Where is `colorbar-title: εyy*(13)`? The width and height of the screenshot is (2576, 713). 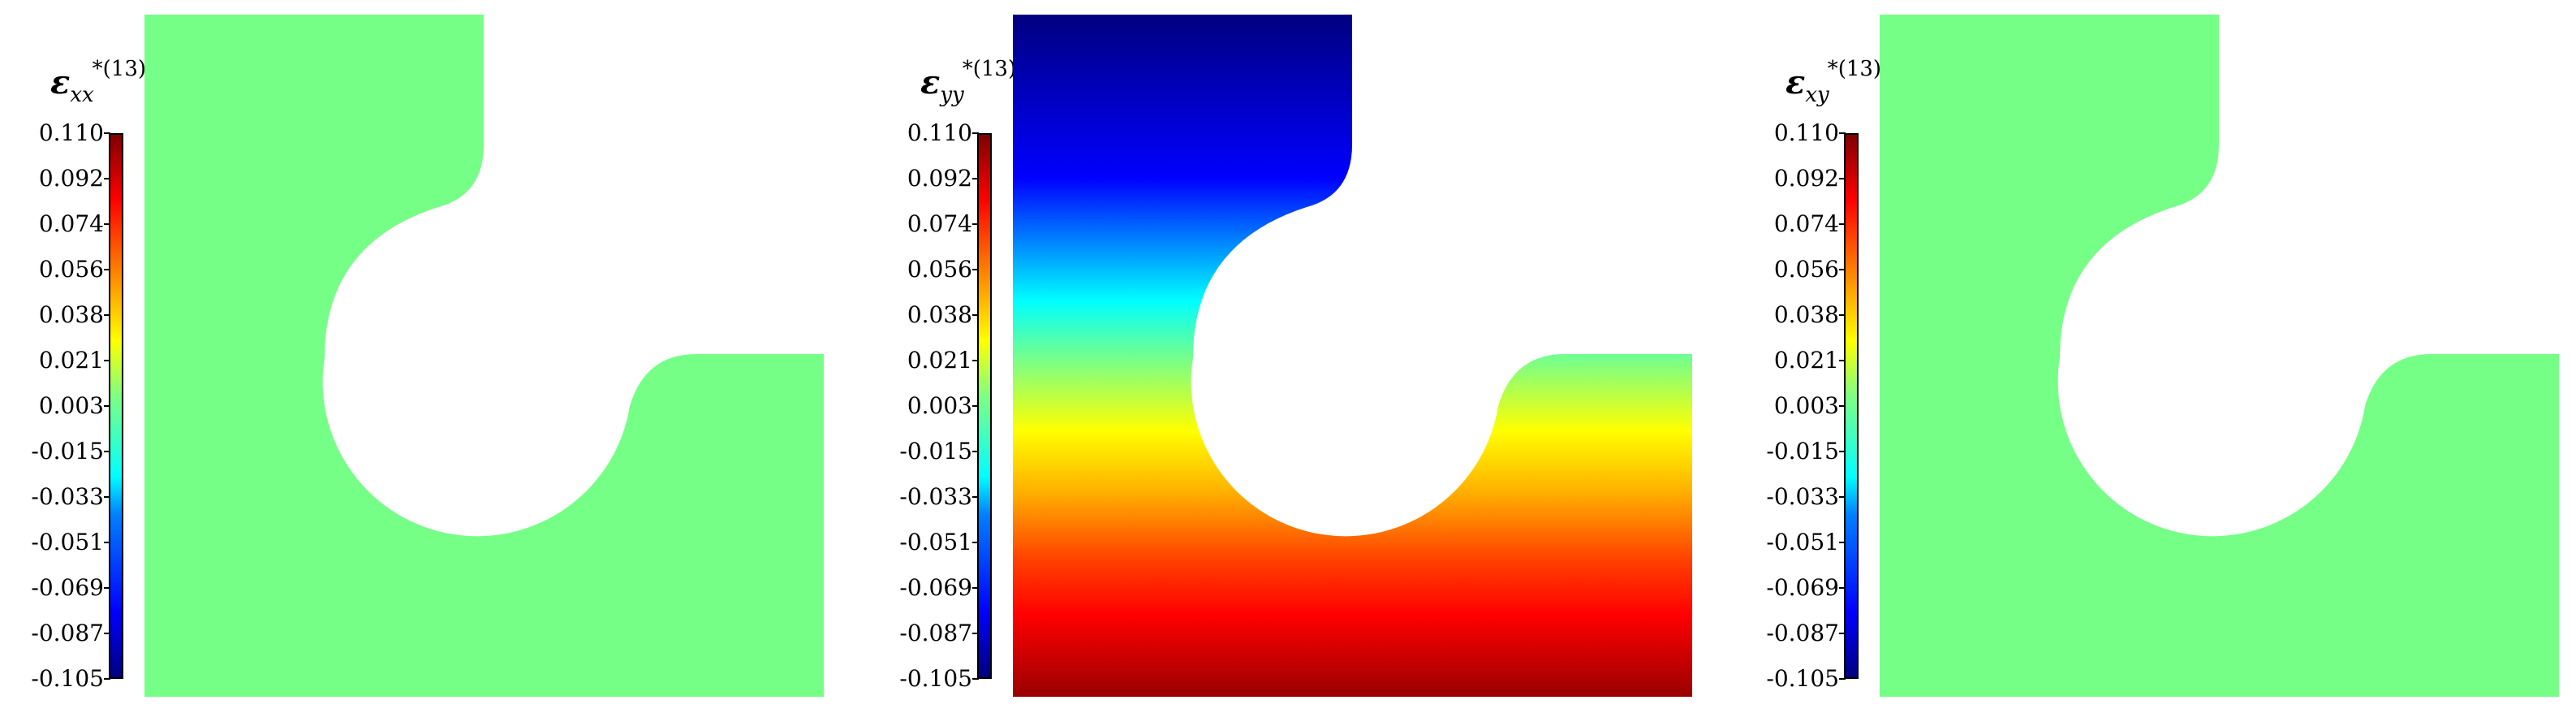 colorbar-title: εyy*(13) is located at coordinates (968, 82).